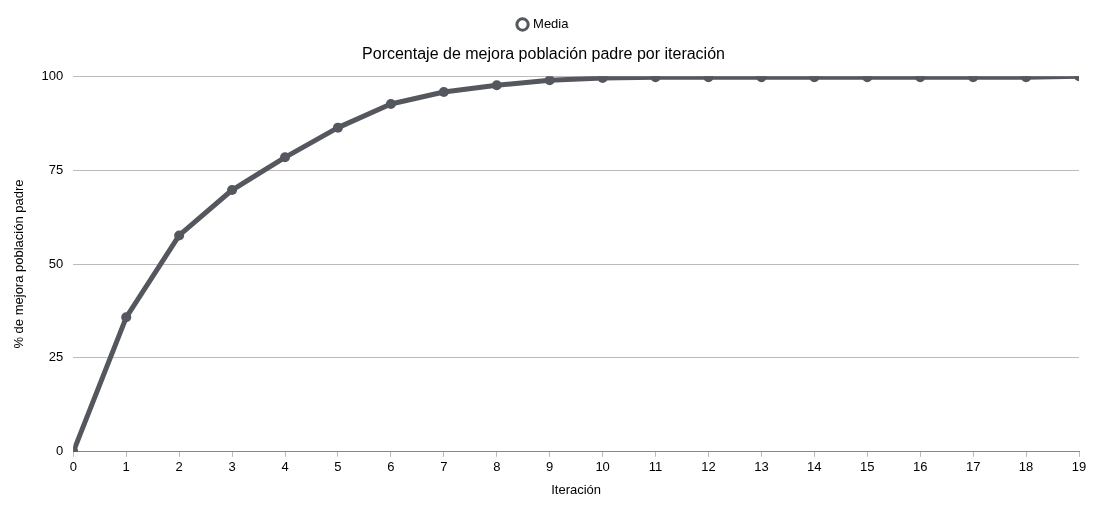  Describe the element at coordinates (126, 467) in the screenshot. I see `x-tick-label: 1` at that location.